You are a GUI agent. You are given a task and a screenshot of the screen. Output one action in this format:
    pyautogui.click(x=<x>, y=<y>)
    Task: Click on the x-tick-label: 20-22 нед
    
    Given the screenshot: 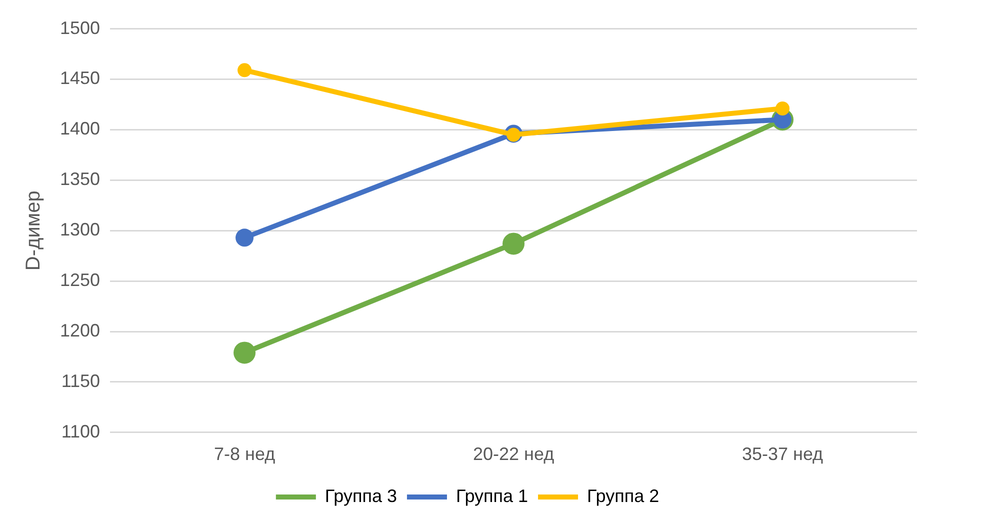 What is the action you would take?
    pyautogui.click(x=513, y=454)
    